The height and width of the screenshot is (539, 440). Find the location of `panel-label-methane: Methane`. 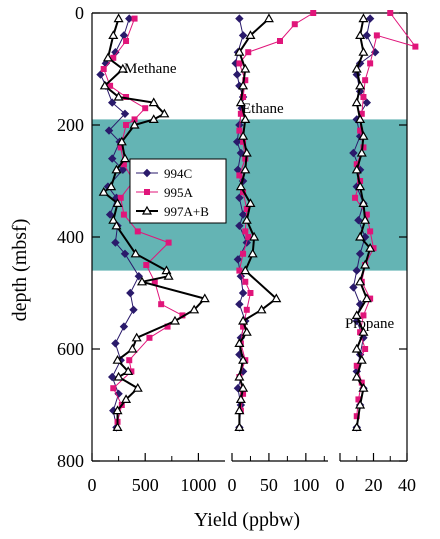

panel-label-methane: Methane is located at coordinates (150, 69).